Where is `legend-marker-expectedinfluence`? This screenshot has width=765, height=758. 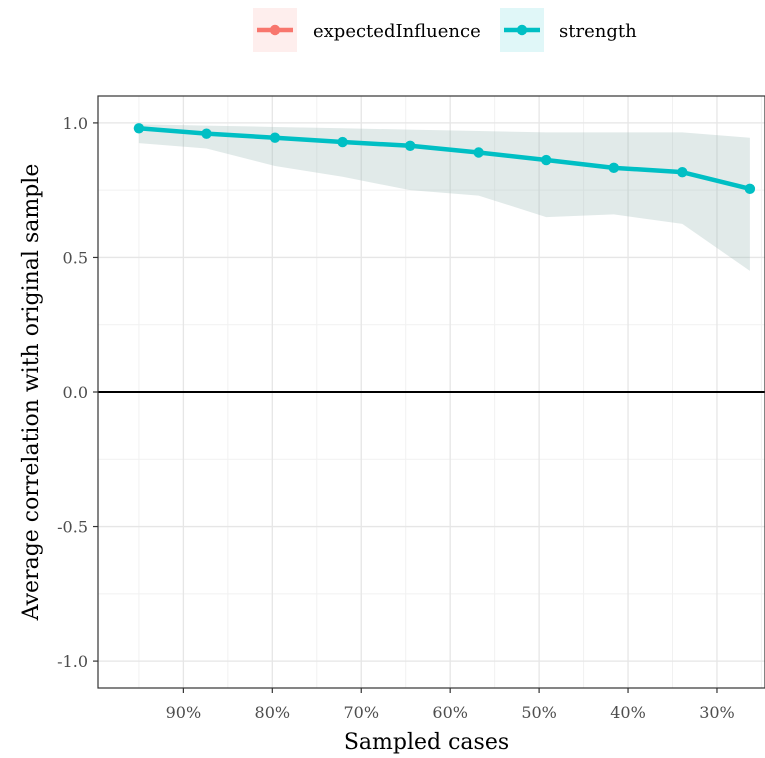
legend-marker-expectedinfluence is located at coordinates (275, 30).